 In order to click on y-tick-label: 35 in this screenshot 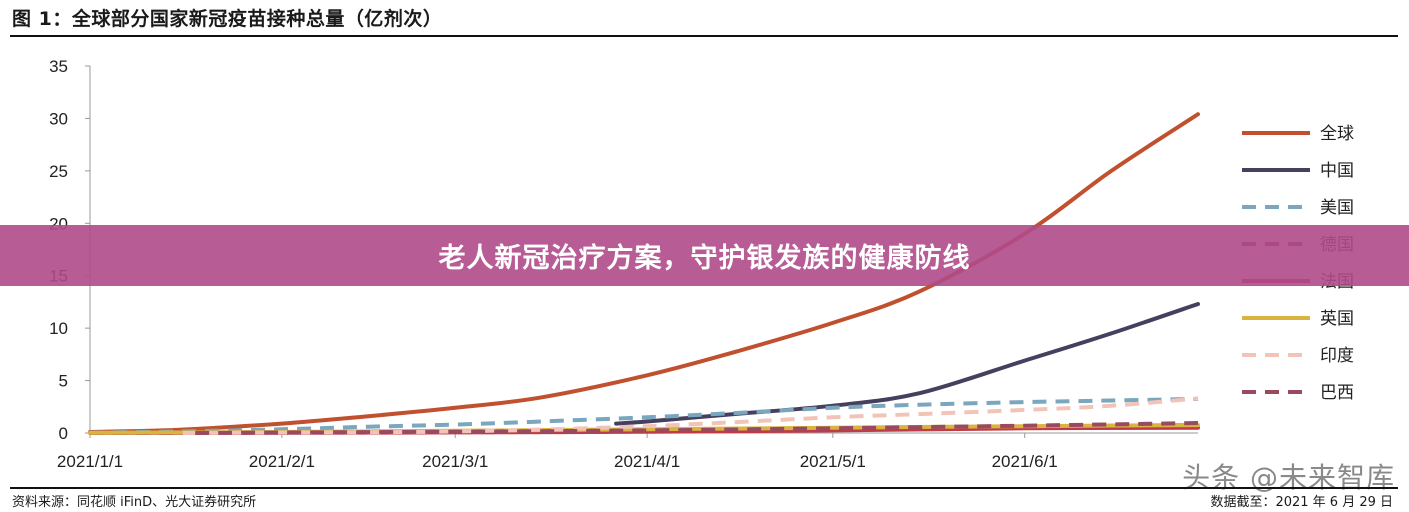, I will do `click(58, 66)`.